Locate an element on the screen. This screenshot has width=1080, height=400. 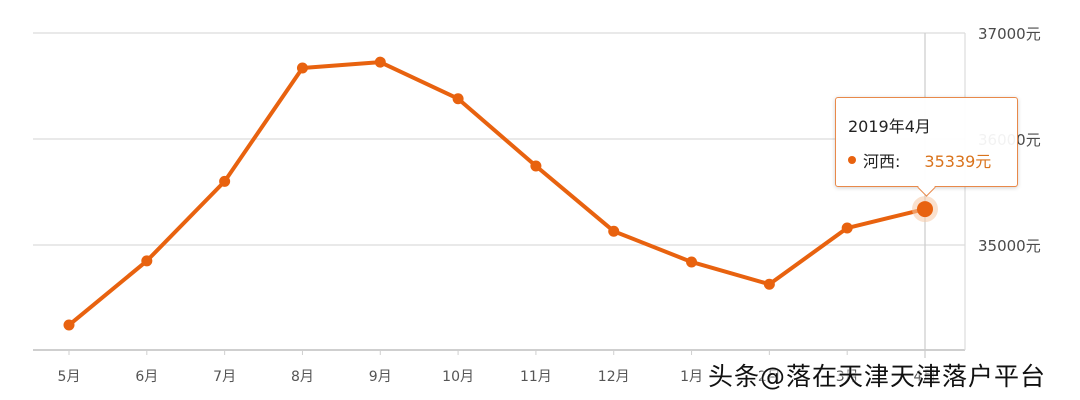
y-axis-label: 35000元 is located at coordinates (1009, 246).